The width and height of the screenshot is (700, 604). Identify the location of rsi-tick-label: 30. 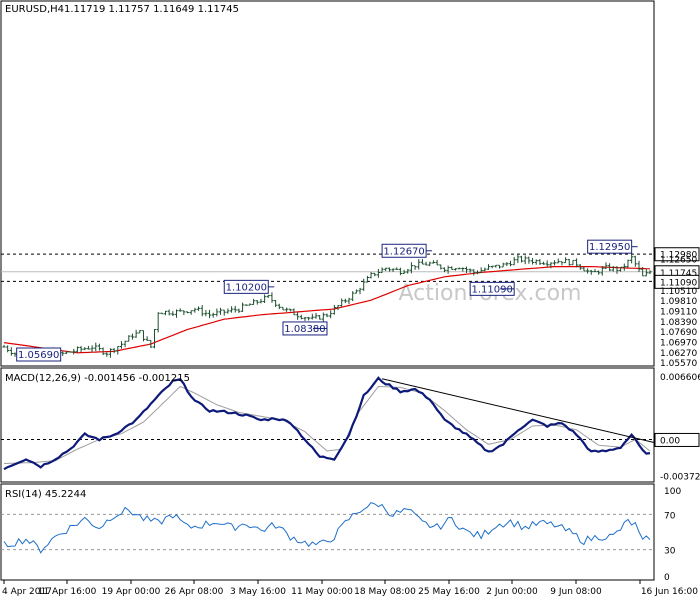
(670, 552).